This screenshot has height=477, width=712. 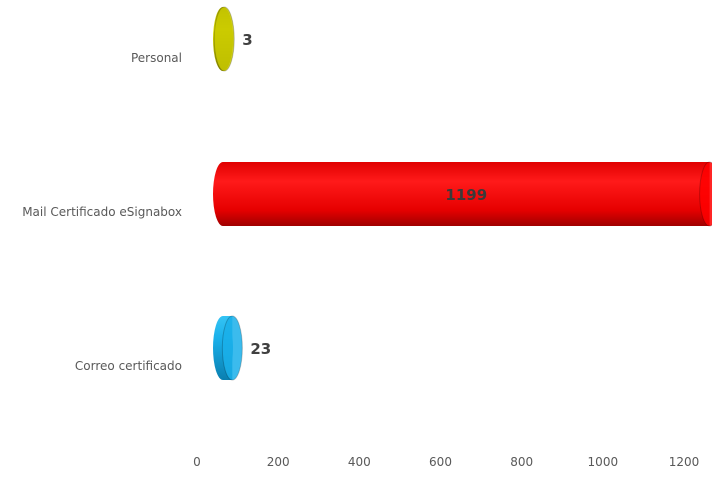 What do you see at coordinates (128, 366) in the screenshot?
I see `category-label-correo-certificado: Correo certificado` at bounding box center [128, 366].